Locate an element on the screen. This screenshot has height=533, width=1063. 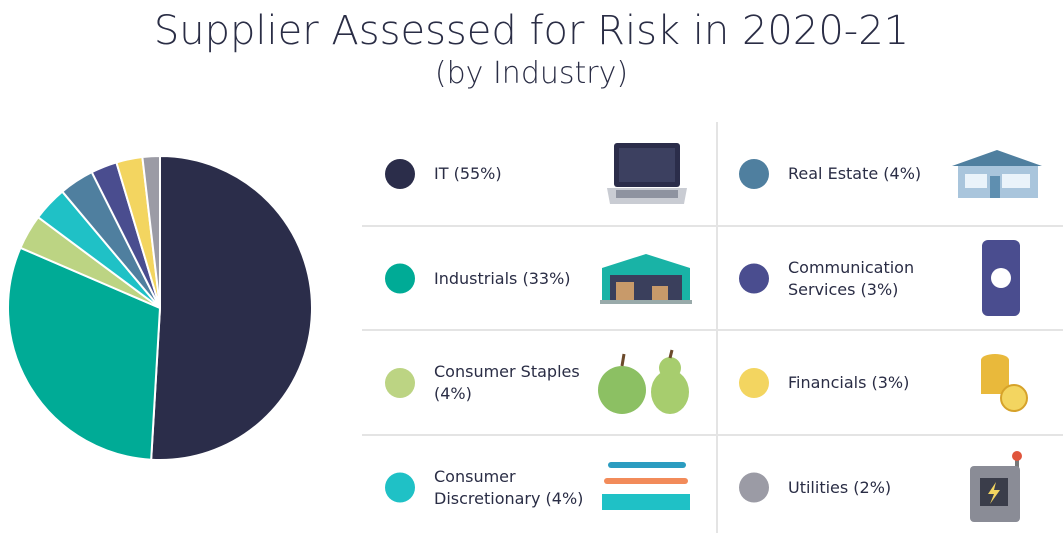
chart-subtitle: (by Industry) is located at coordinates (531, 73).